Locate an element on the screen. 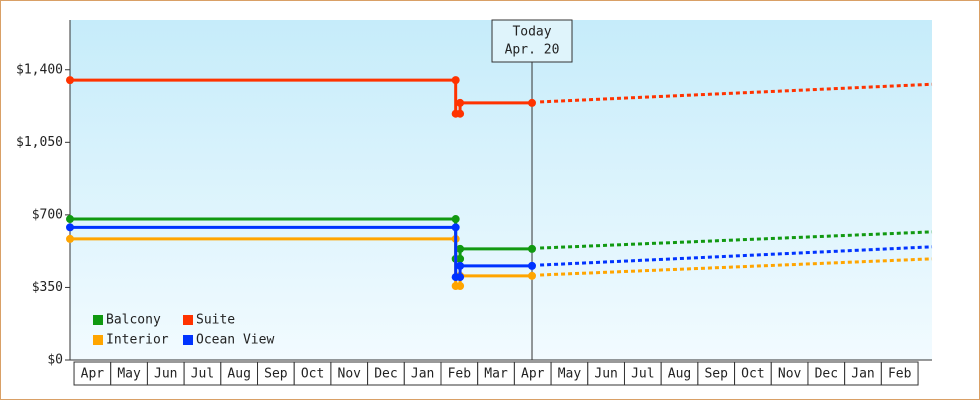  legend-label: Ocean View is located at coordinates (235, 340).